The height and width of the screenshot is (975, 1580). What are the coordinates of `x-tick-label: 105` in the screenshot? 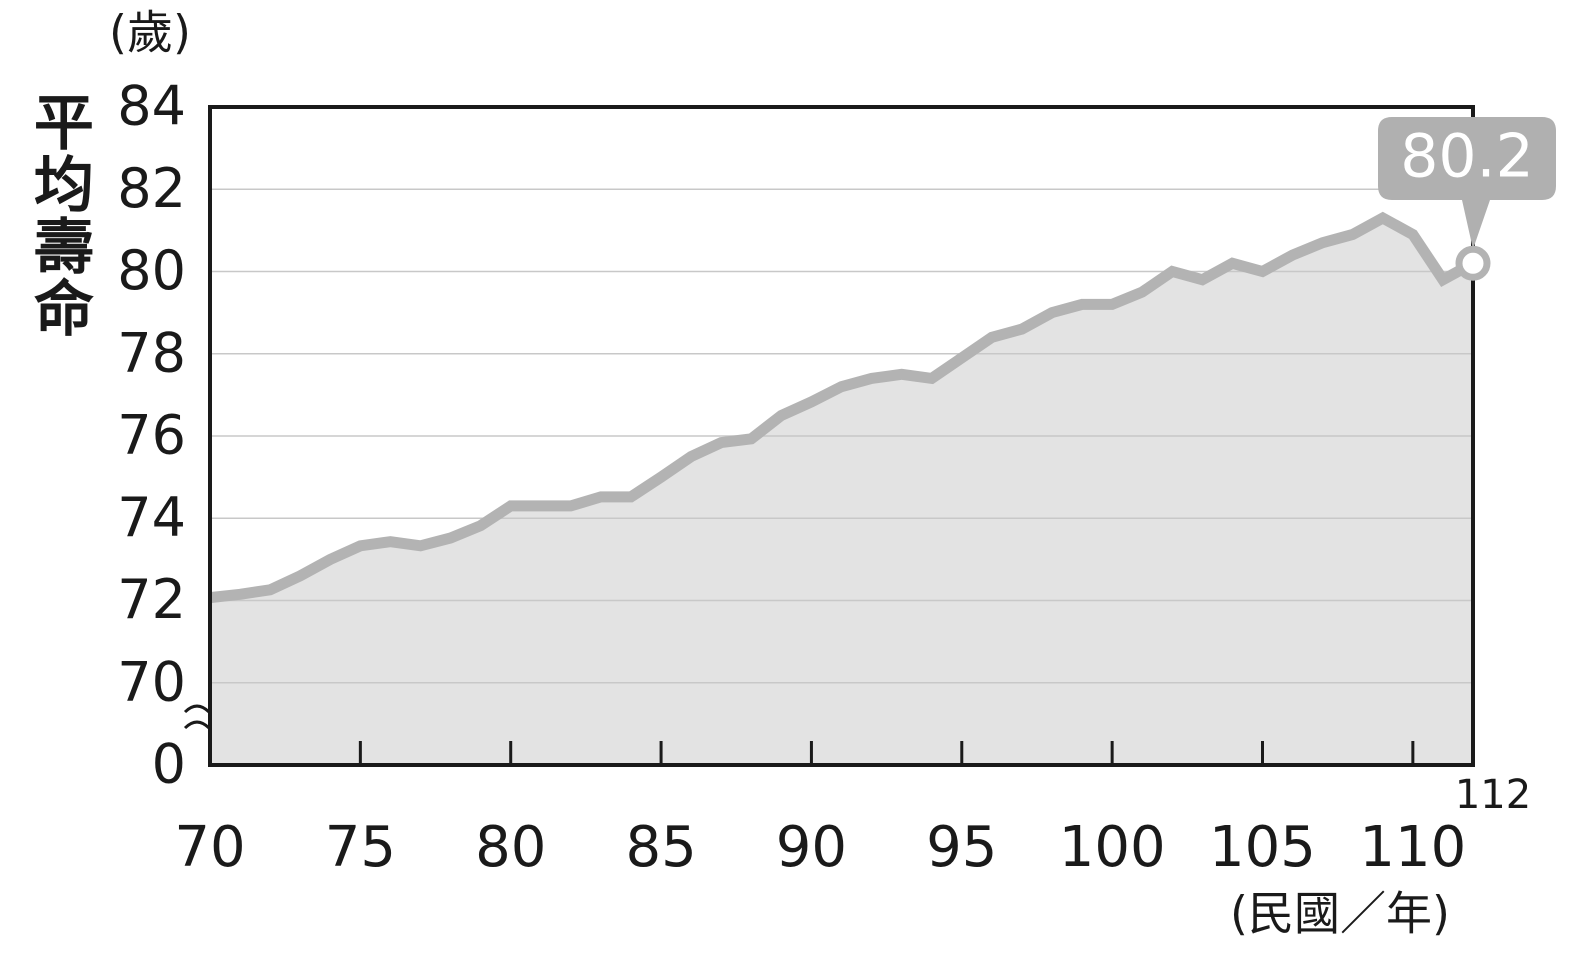 It's located at (1262, 847).